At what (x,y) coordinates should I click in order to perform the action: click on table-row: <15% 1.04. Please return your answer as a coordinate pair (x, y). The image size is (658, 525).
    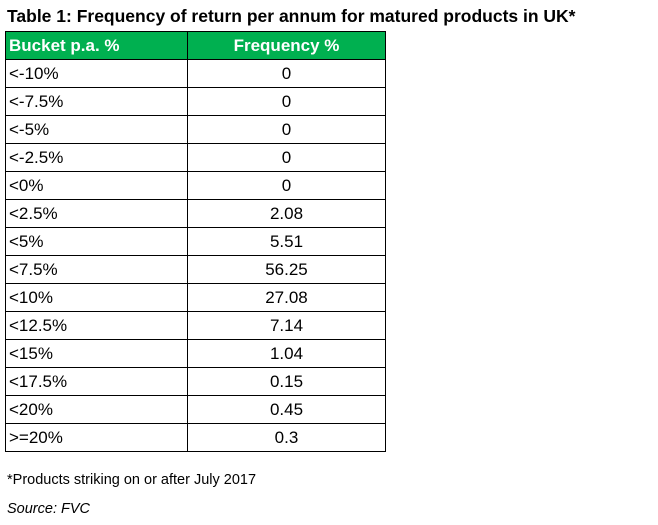
    Looking at the image, I should click on (195, 353).